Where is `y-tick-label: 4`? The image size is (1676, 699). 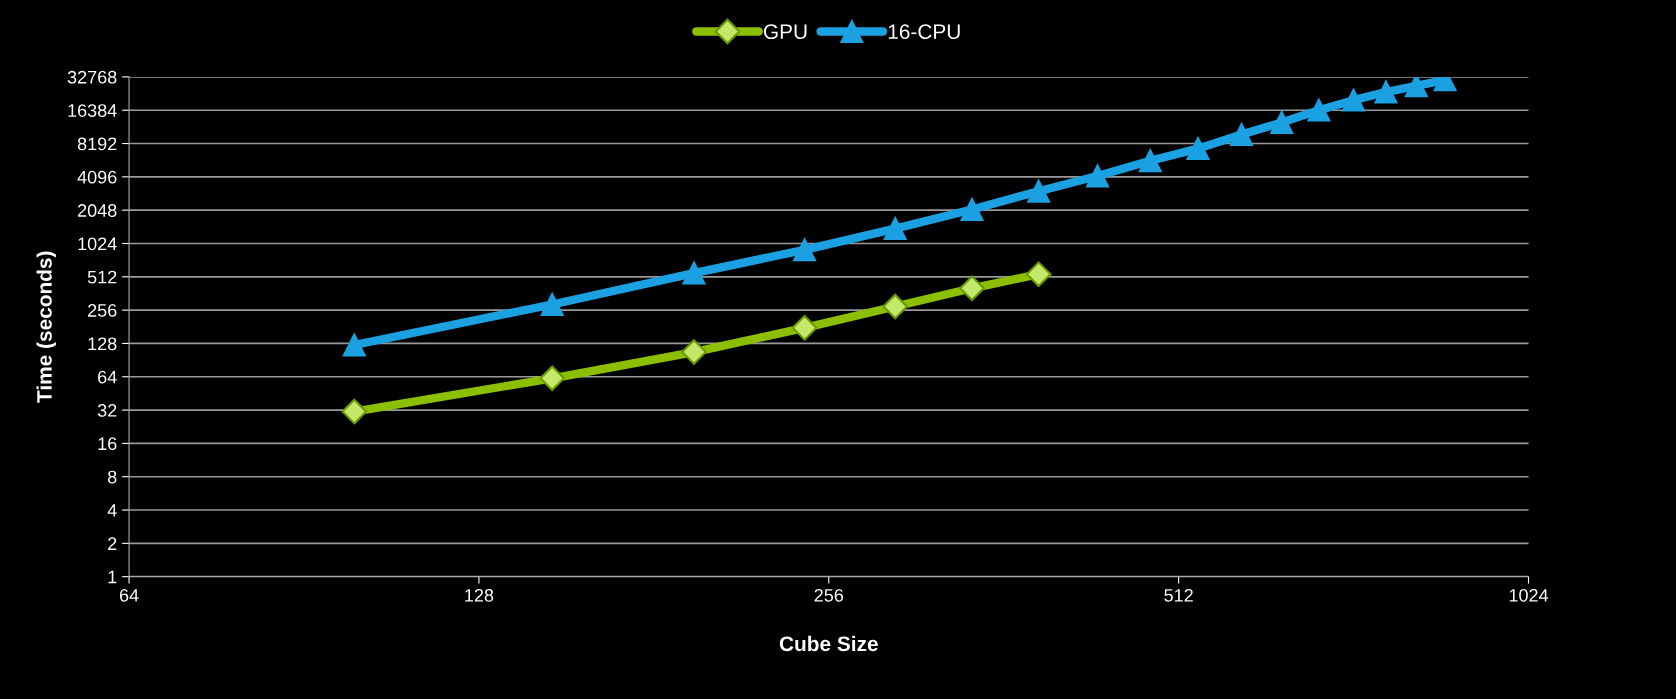
y-tick-label: 4 is located at coordinates (112, 510).